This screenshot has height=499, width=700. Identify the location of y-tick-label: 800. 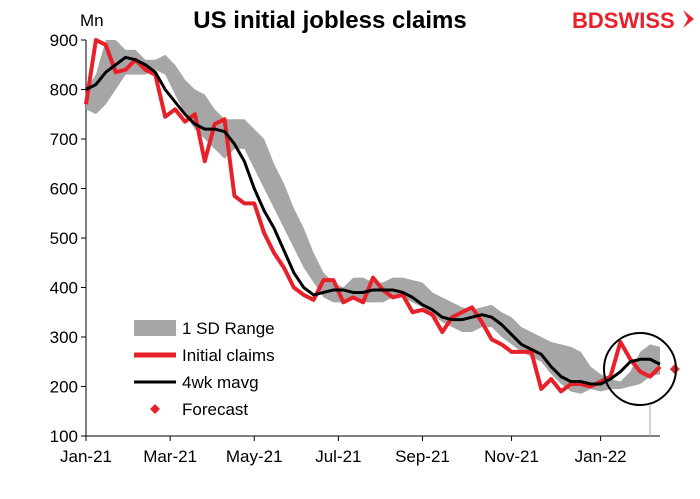
(64, 90).